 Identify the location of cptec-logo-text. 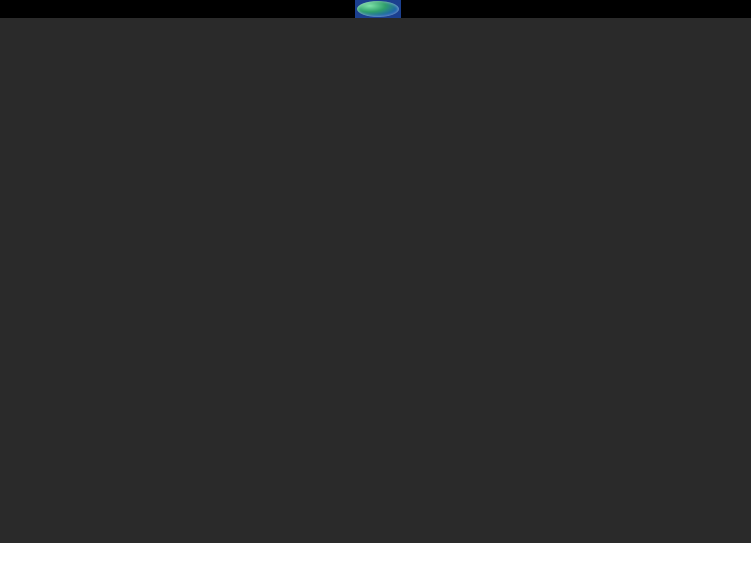
(378, 9).